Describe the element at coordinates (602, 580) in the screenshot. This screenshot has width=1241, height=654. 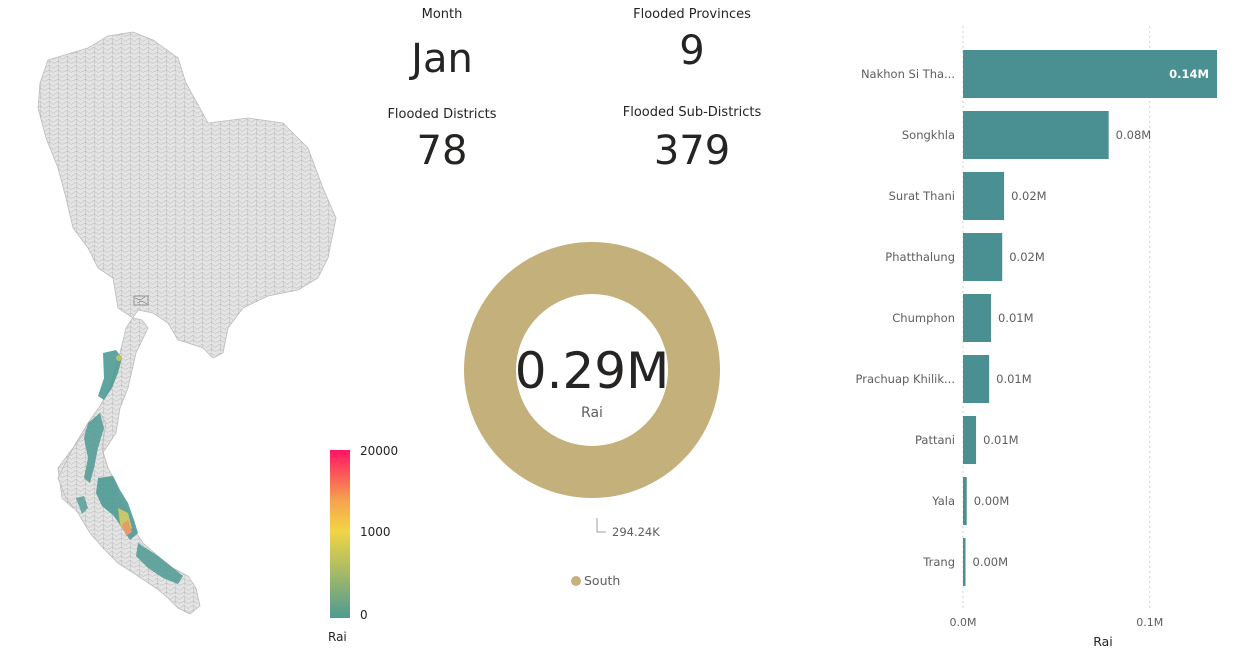
I see `donut-legend-label: South` at that location.